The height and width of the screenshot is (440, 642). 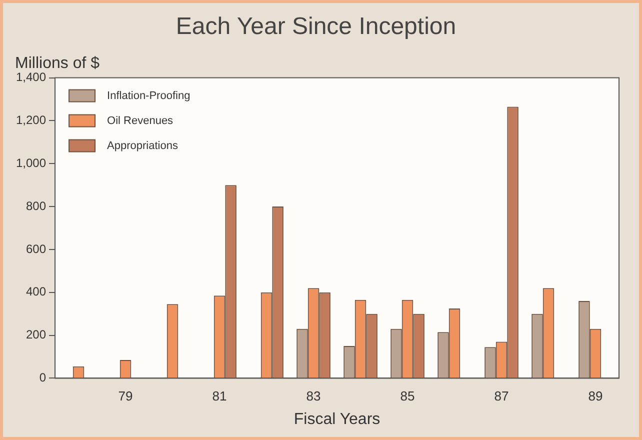 What do you see at coordinates (501, 396) in the screenshot?
I see `x-tick-label: 87` at bounding box center [501, 396].